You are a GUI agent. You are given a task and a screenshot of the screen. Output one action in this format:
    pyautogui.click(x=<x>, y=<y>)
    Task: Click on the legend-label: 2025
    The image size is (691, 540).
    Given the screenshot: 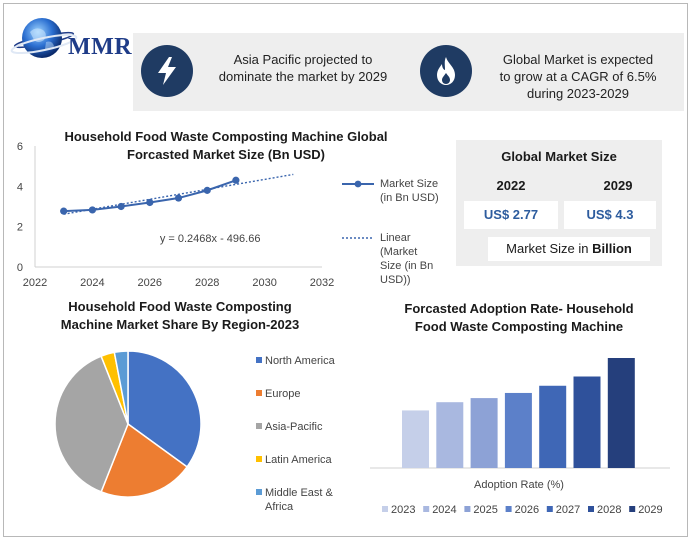 What is the action you would take?
    pyautogui.click(x=485, y=510)
    